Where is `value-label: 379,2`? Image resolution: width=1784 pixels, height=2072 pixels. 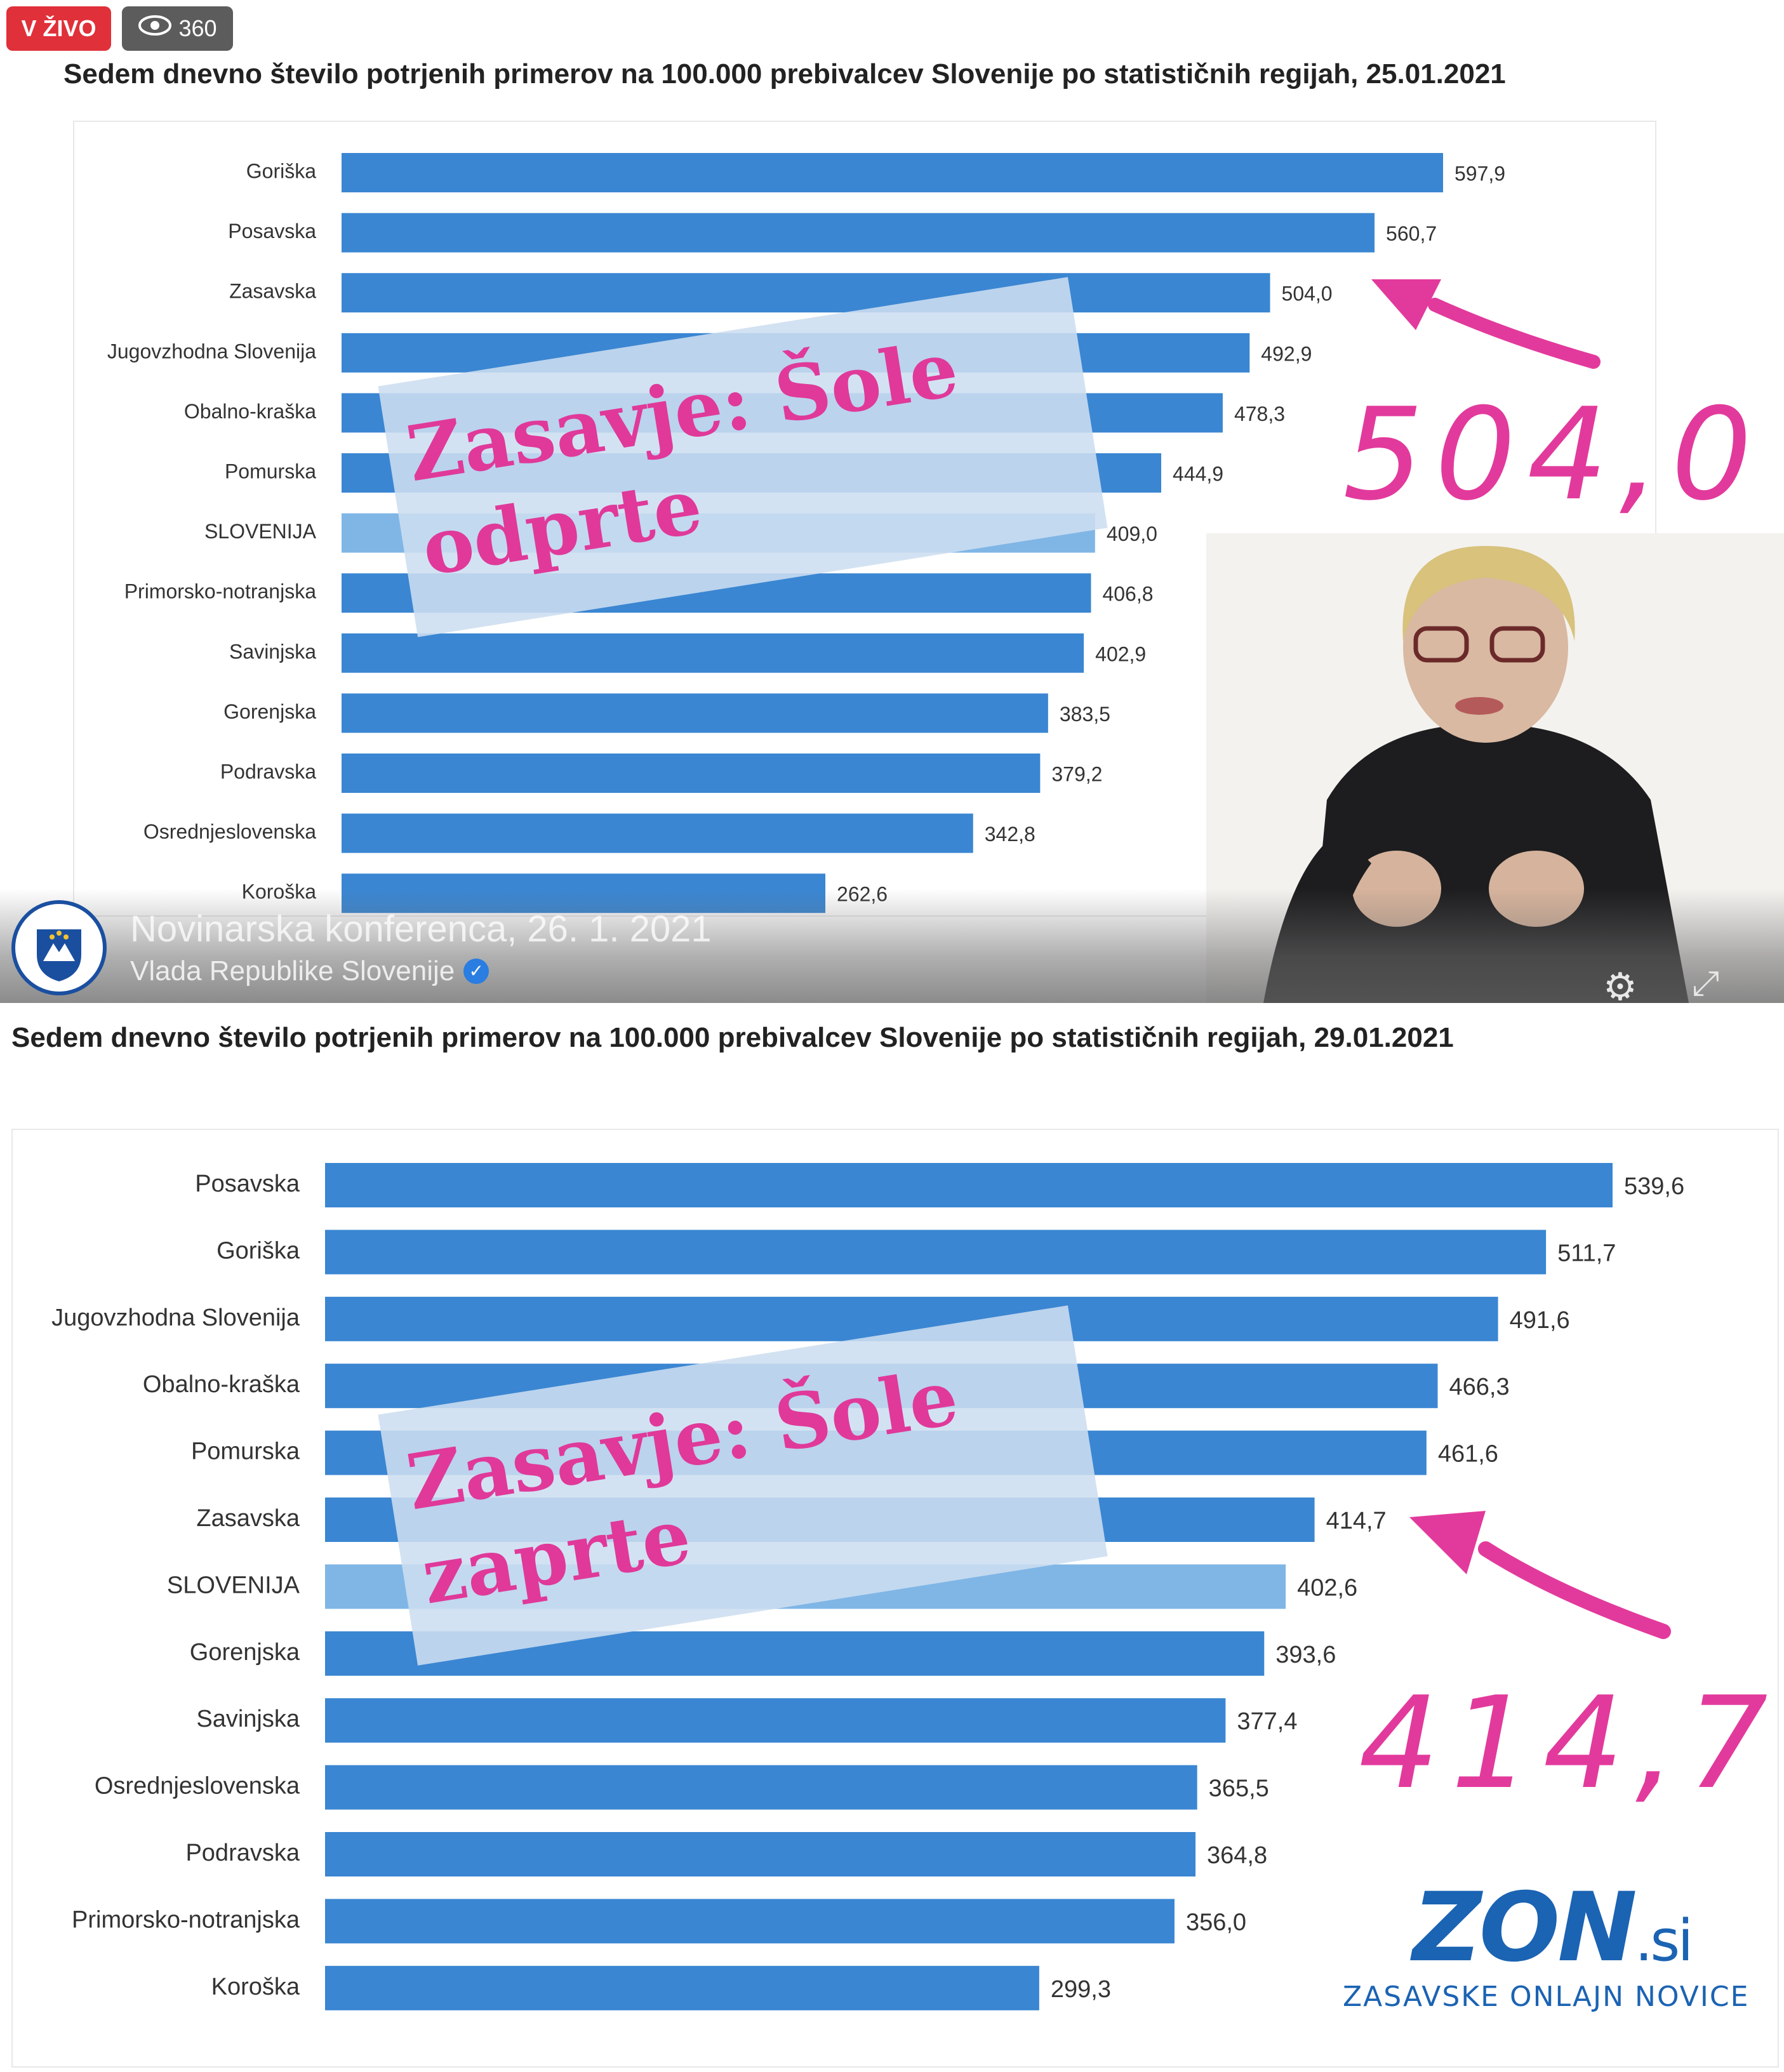
value-label: 379,2 is located at coordinates (1076, 773).